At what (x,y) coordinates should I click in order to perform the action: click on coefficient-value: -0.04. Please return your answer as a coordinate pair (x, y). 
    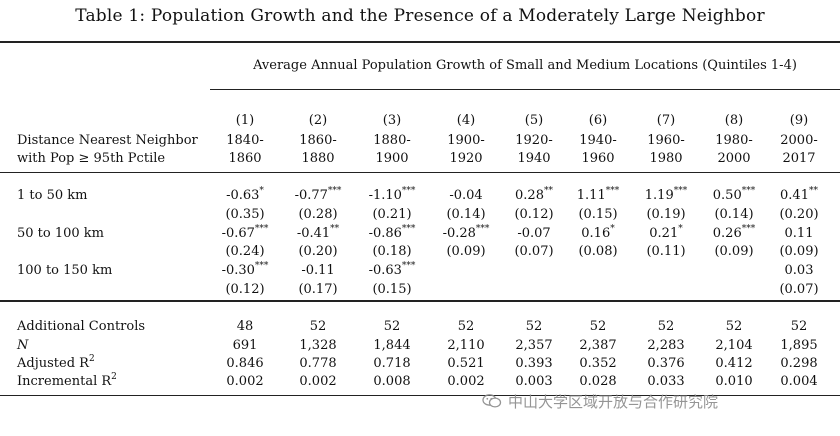
    Looking at the image, I should click on (466, 195).